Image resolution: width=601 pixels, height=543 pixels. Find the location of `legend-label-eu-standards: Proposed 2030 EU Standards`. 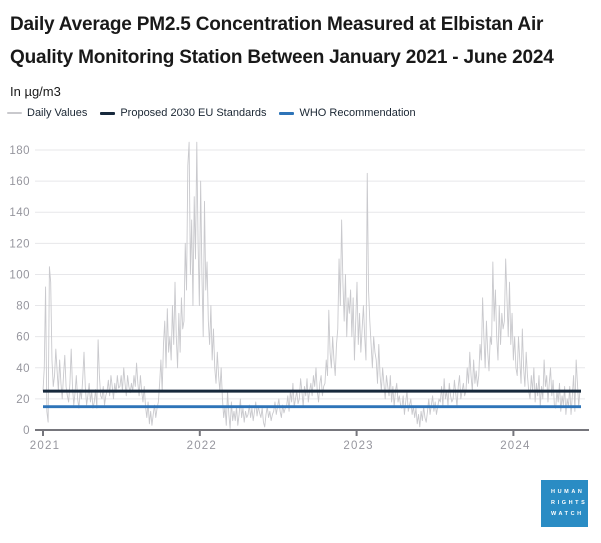

legend-label-eu-standards: Proposed 2030 EU Standards is located at coordinates (193, 113).